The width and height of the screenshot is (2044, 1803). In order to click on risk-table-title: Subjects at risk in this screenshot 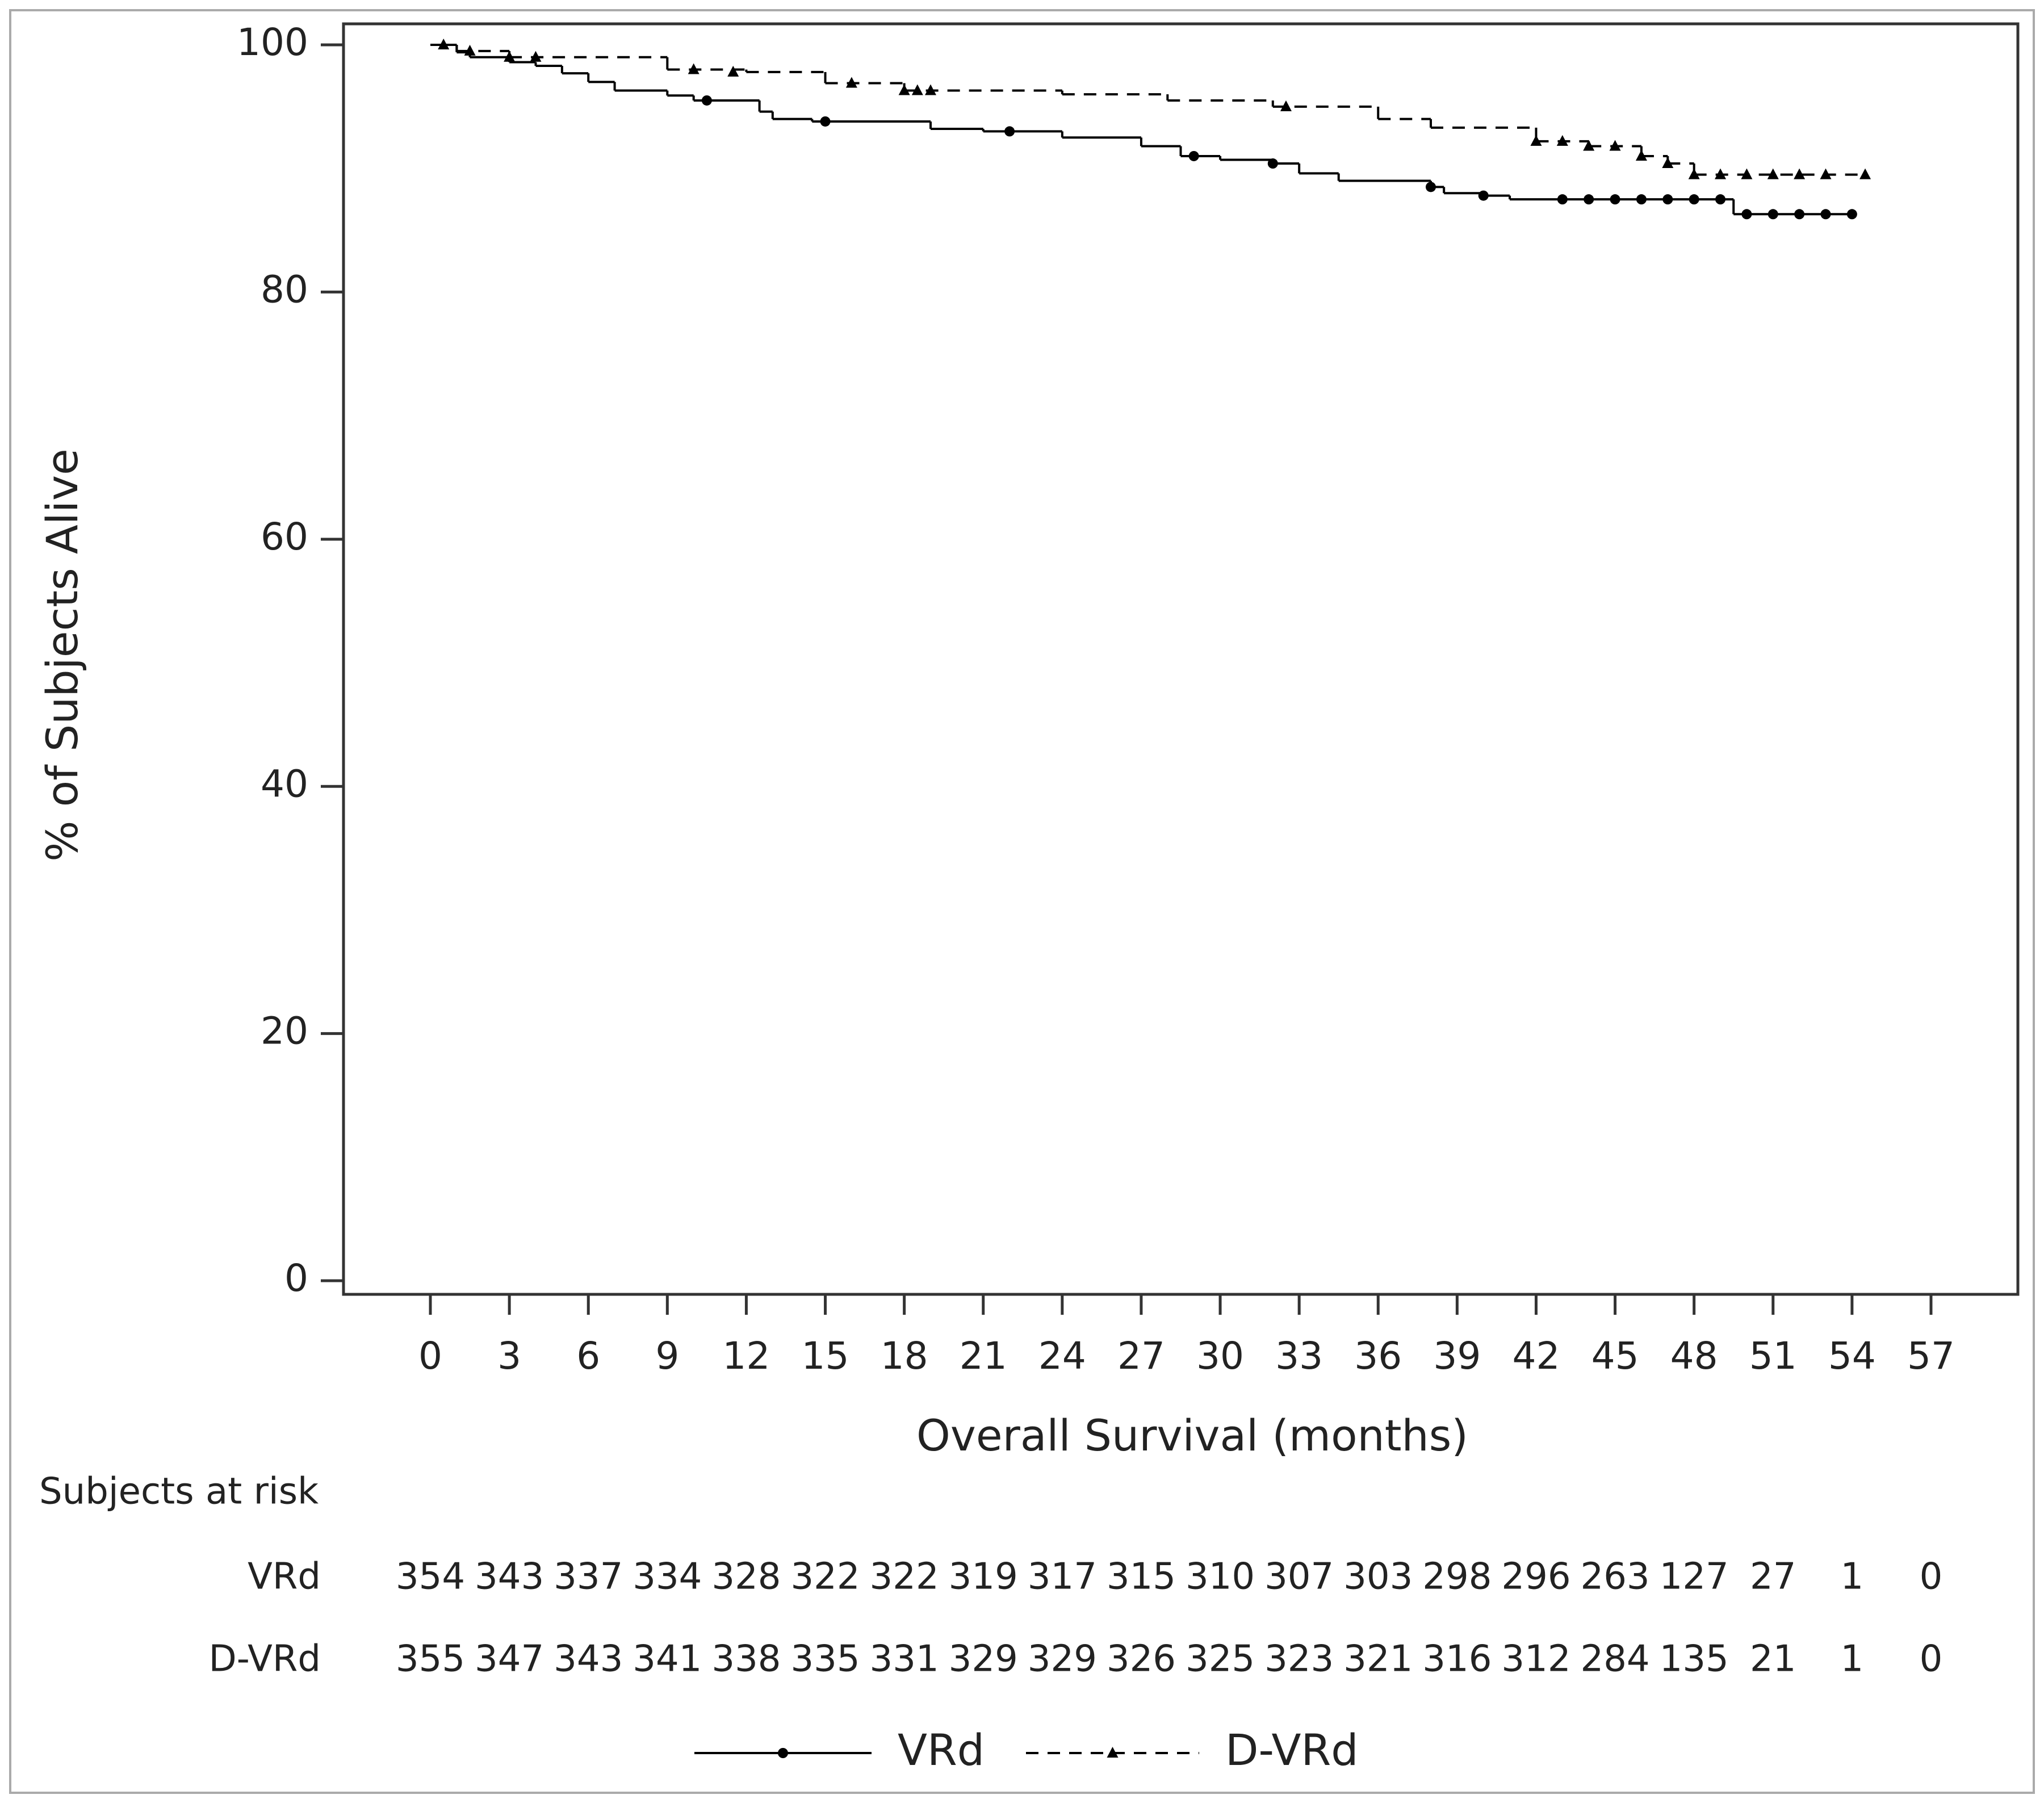, I will do `click(179, 1492)`.